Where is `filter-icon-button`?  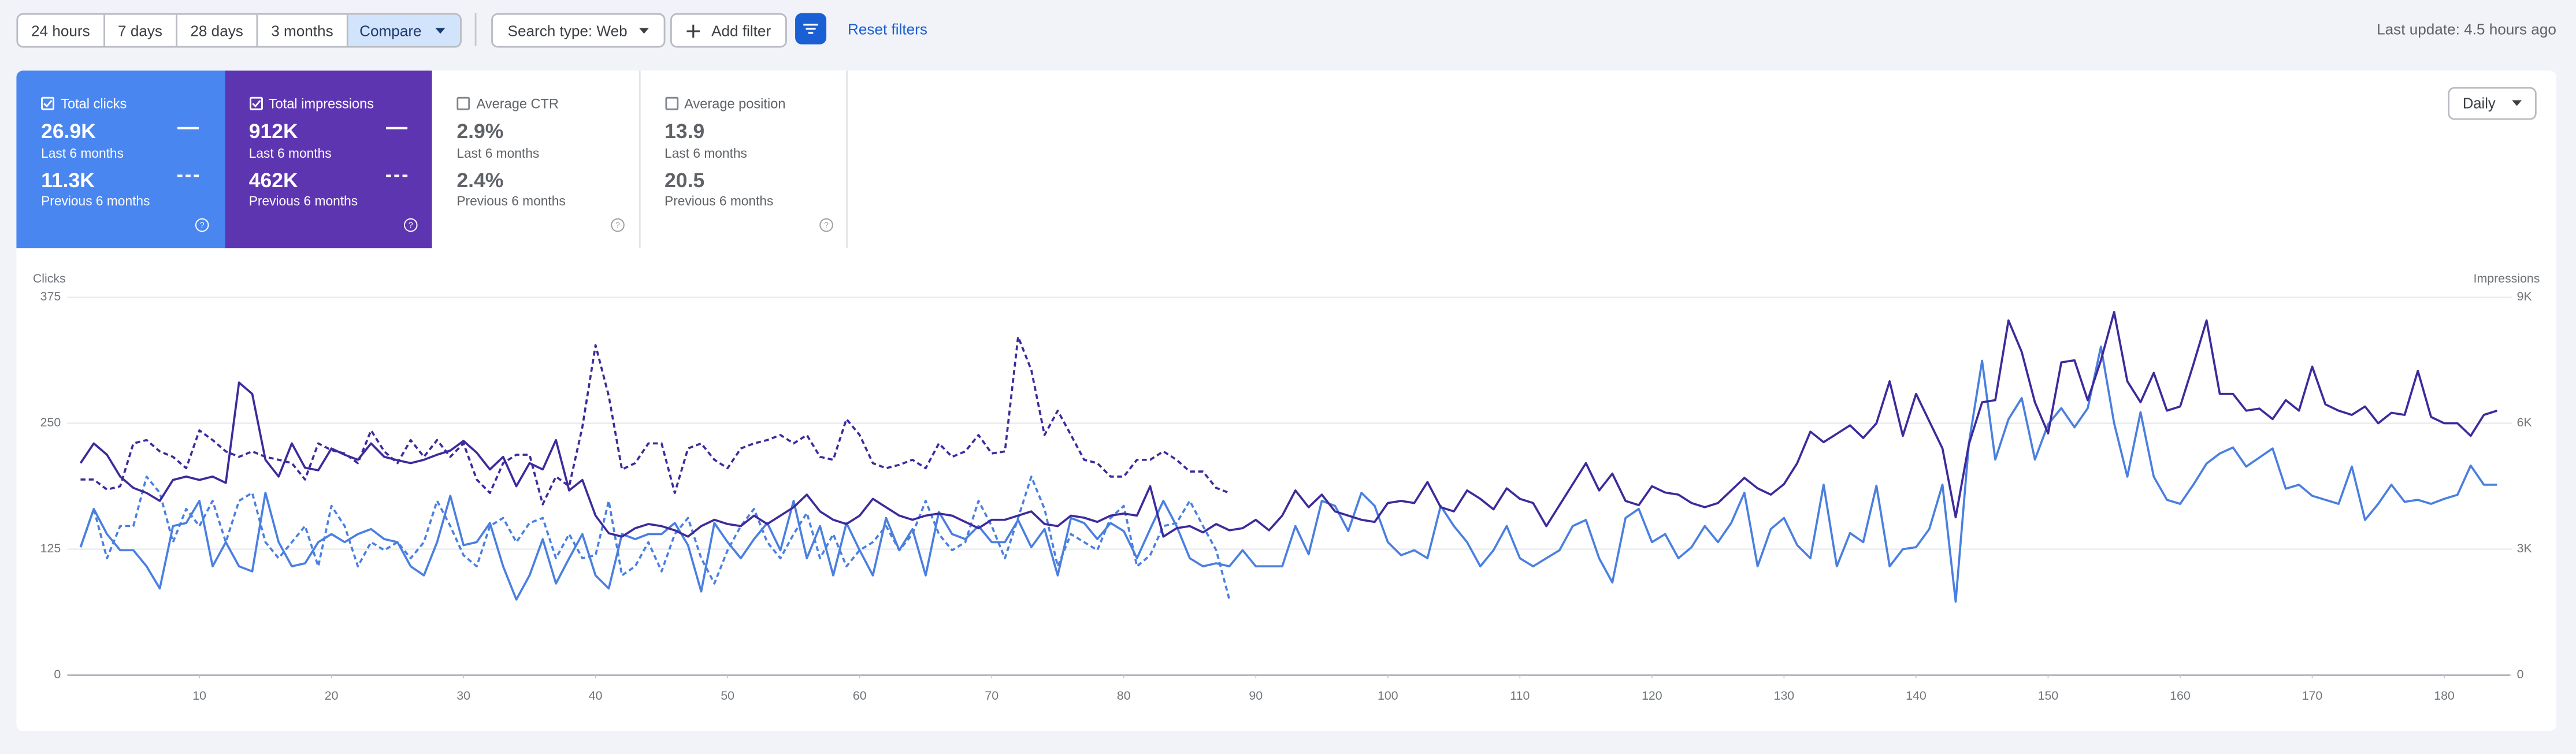
filter-icon-button is located at coordinates (811, 28).